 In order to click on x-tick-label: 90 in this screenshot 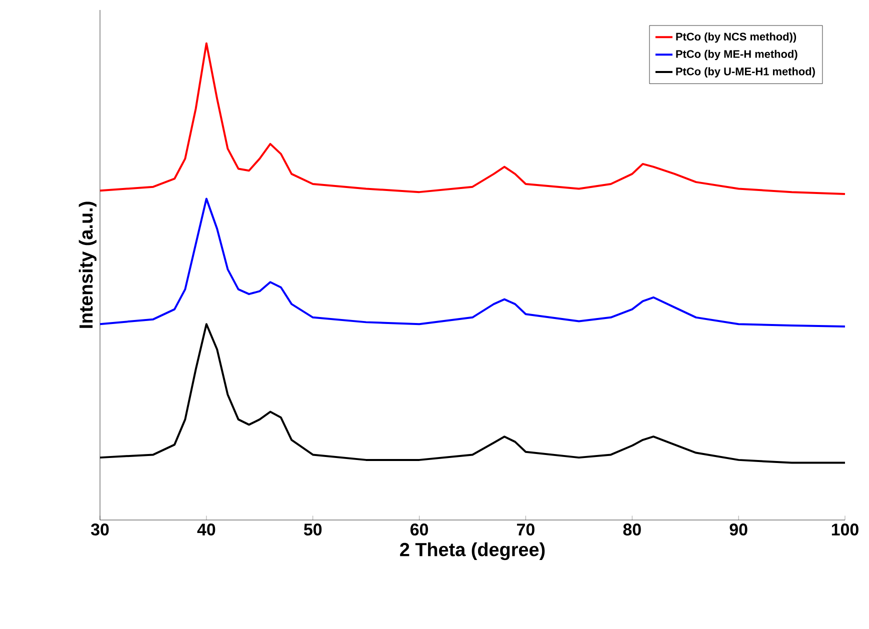, I will do `click(739, 530)`.